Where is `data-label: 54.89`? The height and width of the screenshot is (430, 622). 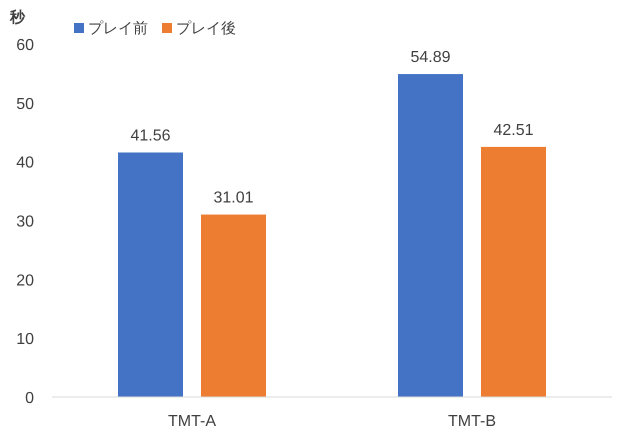 data-label: 54.89 is located at coordinates (430, 57).